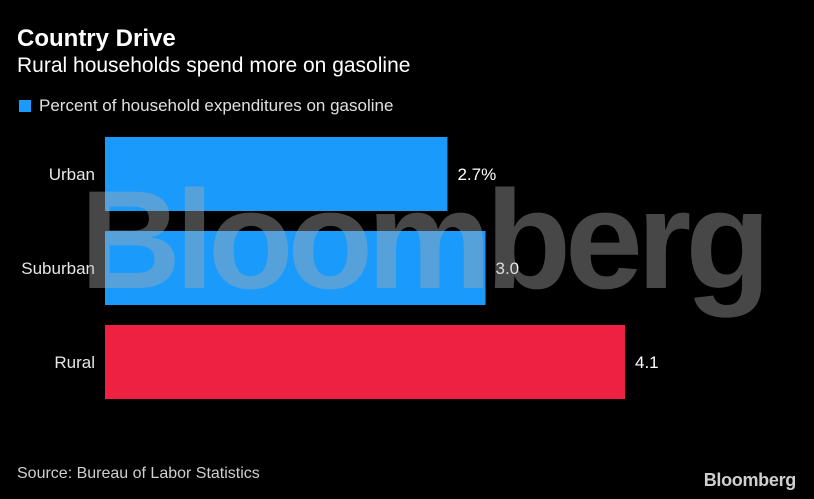  Describe the element at coordinates (96, 38) in the screenshot. I see `chart-title: Country Drive` at that location.